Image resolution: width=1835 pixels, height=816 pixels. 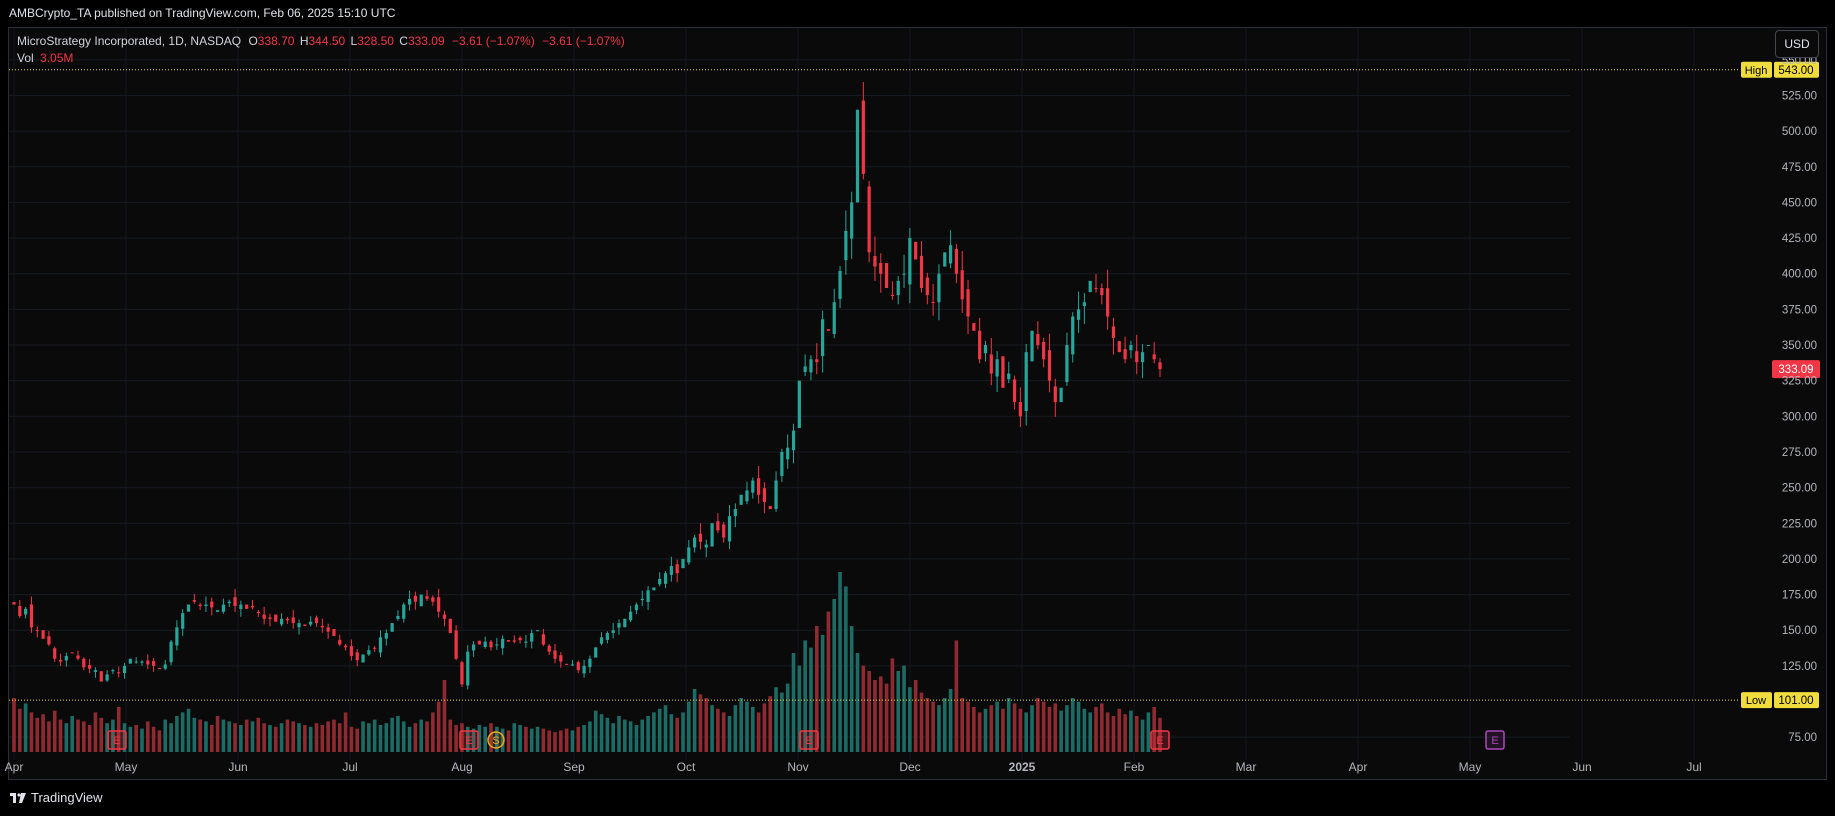 I want to click on time-tick-label: Sep, so click(x=574, y=767).